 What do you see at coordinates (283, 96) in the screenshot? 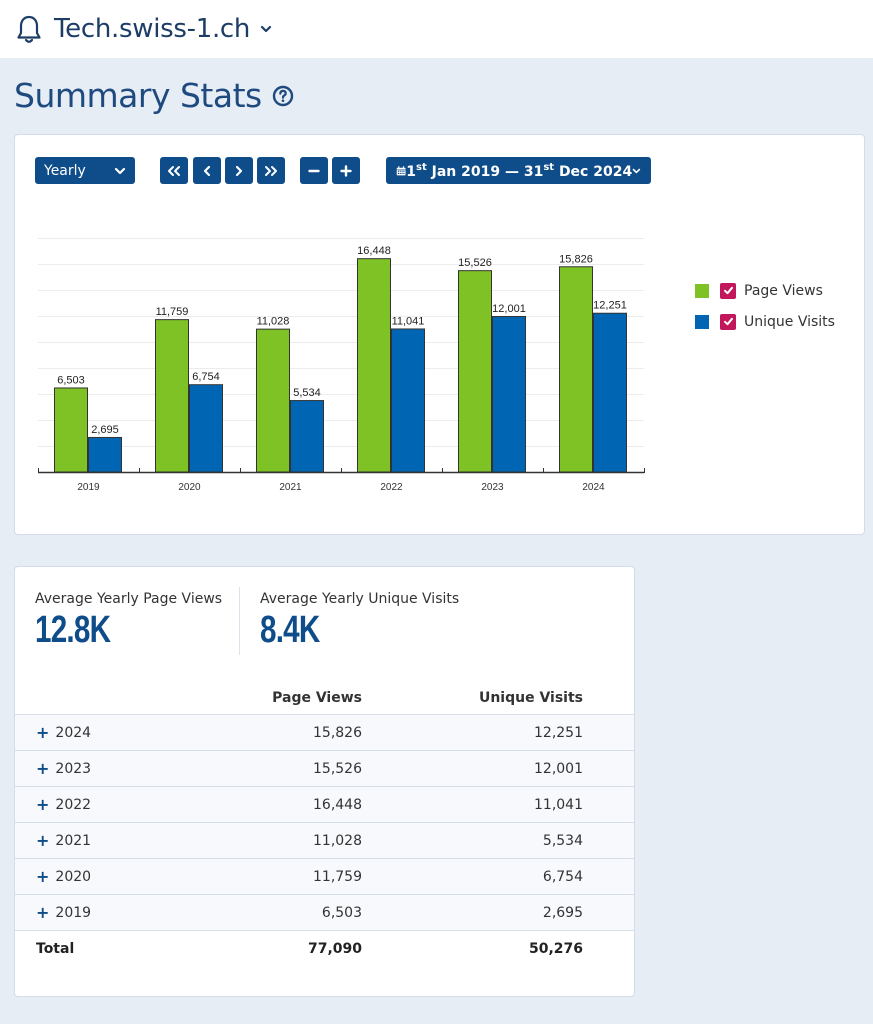
I see `question-circle-icon` at bounding box center [283, 96].